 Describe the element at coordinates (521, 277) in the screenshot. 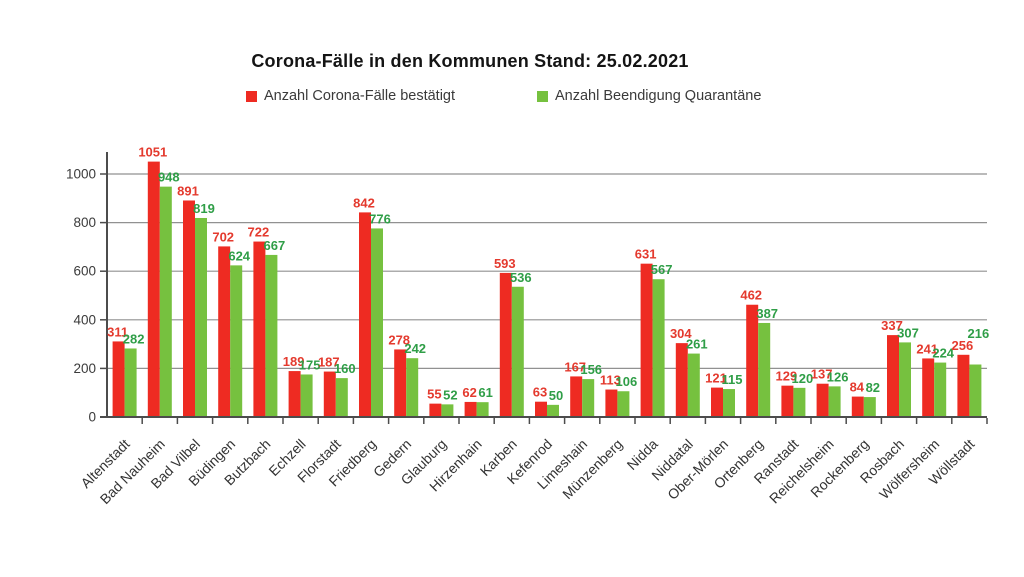

I see `value-label-quarantine: 536` at that location.